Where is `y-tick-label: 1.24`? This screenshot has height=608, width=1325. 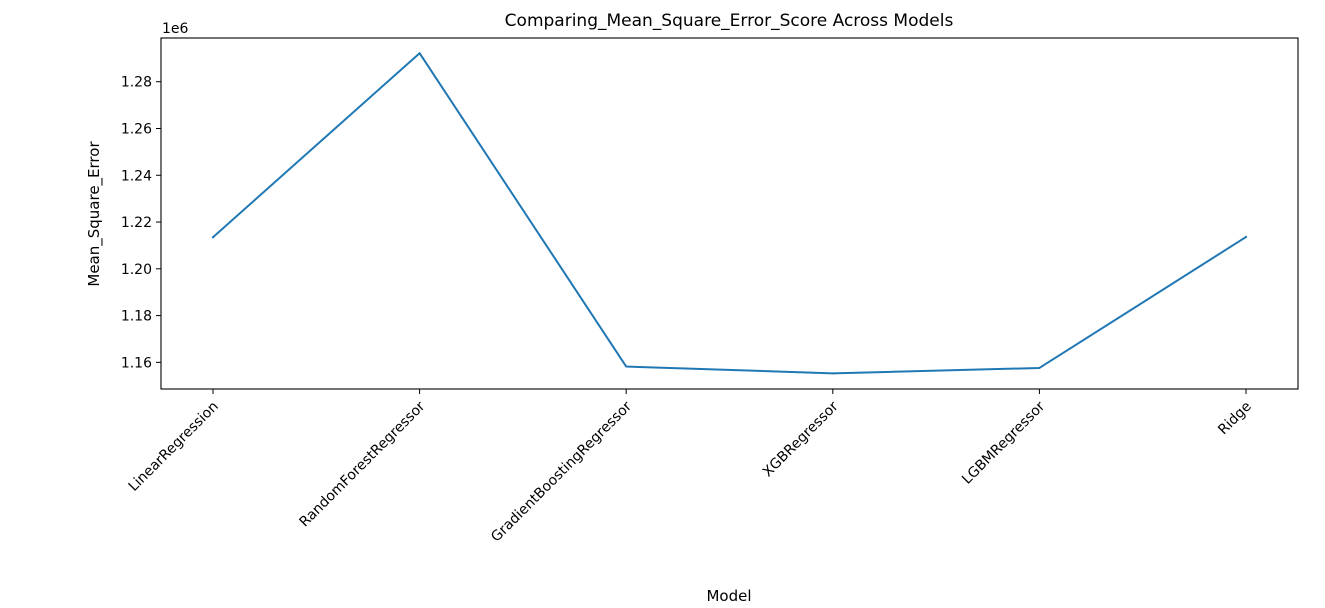 y-tick-label: 1.24 is located at coordinates (136, 176).